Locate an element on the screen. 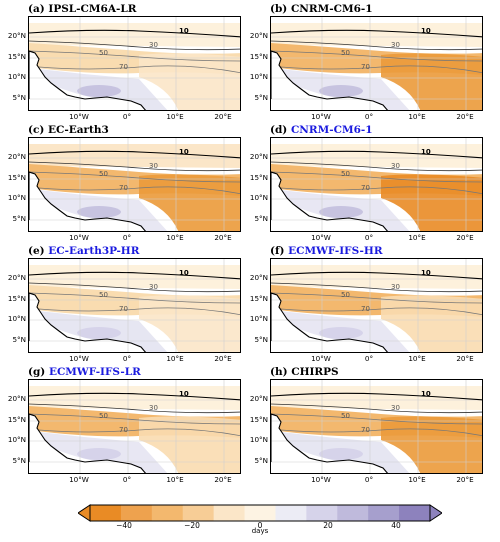 The height and width of the screenshot is (542, 500). panel-model-name: ECMWF-IFS-LR is located at coordinates (94, 372).